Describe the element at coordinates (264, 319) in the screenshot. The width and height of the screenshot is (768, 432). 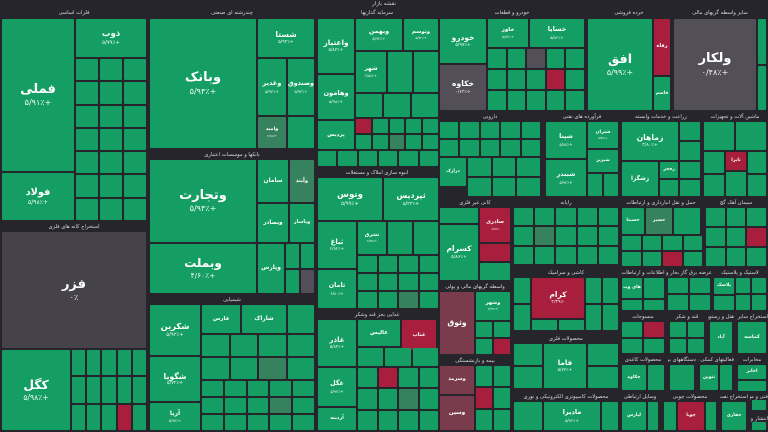
I see `treemap-tile-شاراک: شاراک` at that location.